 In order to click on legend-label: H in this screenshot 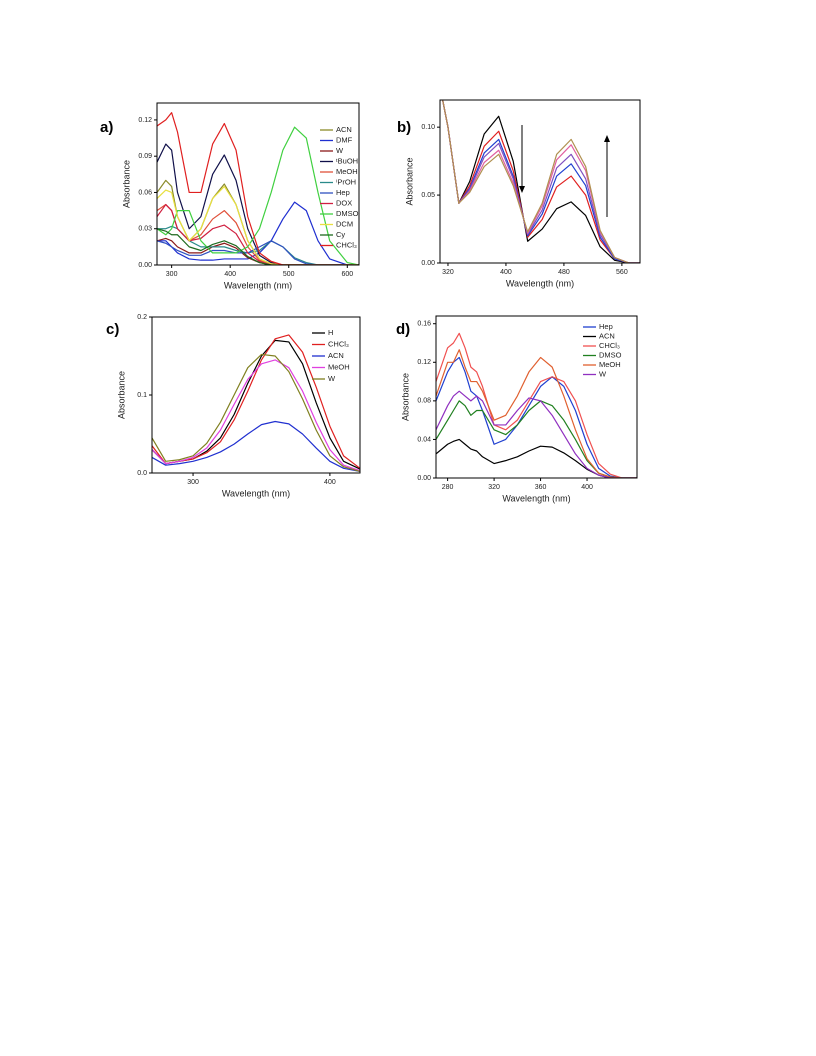, I will do `click(330, 332)`.